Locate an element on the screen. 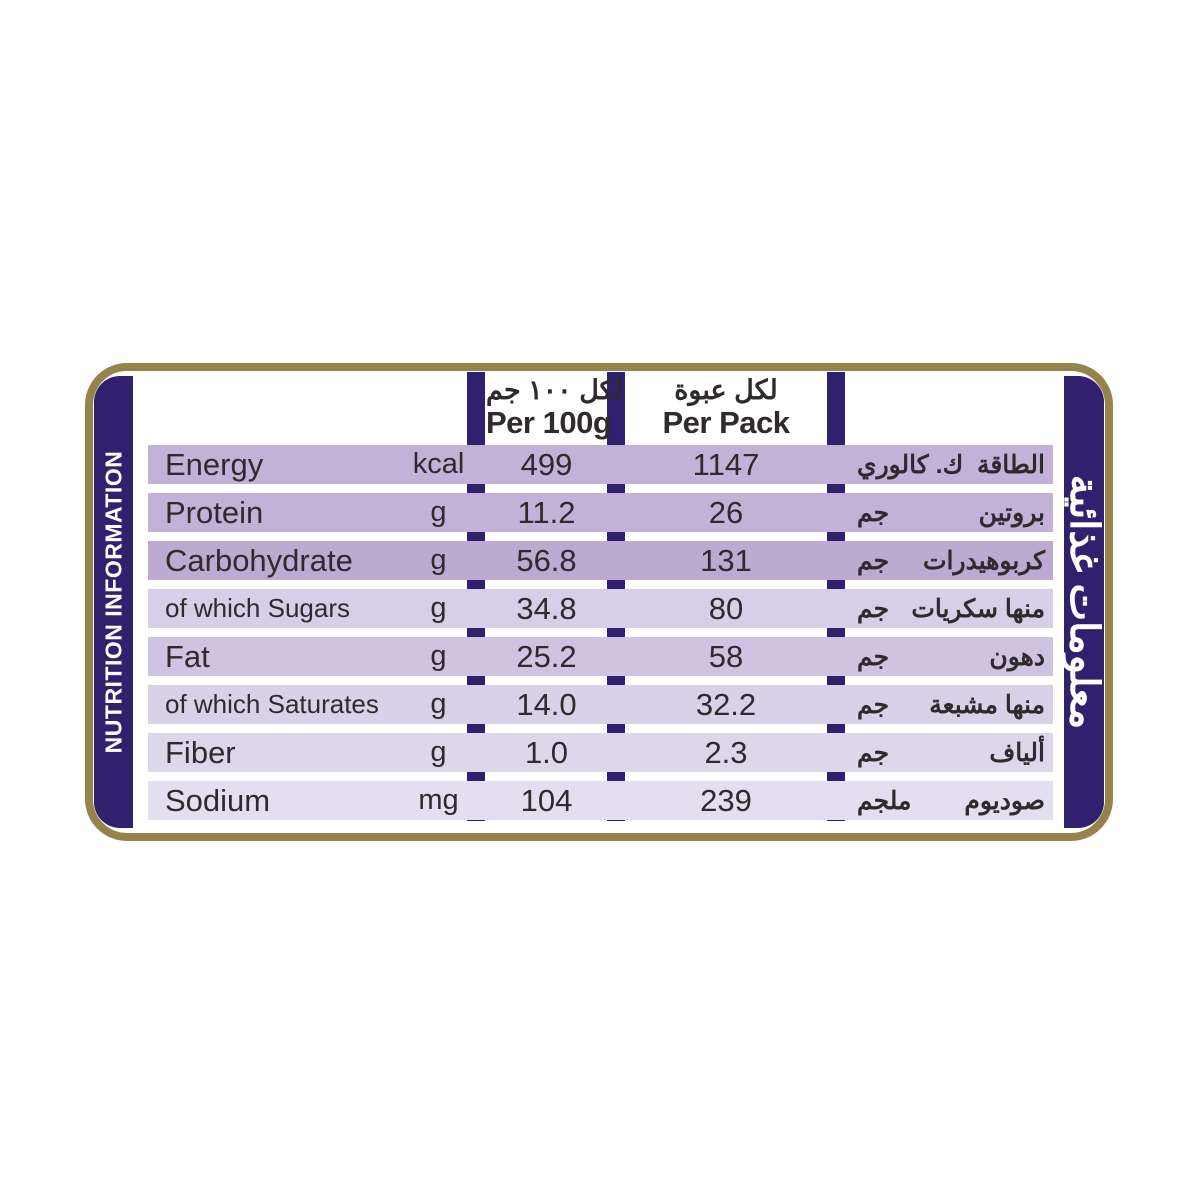  nutrient-unit-ar: ك. كالوري is located at coordinates (910, 464).